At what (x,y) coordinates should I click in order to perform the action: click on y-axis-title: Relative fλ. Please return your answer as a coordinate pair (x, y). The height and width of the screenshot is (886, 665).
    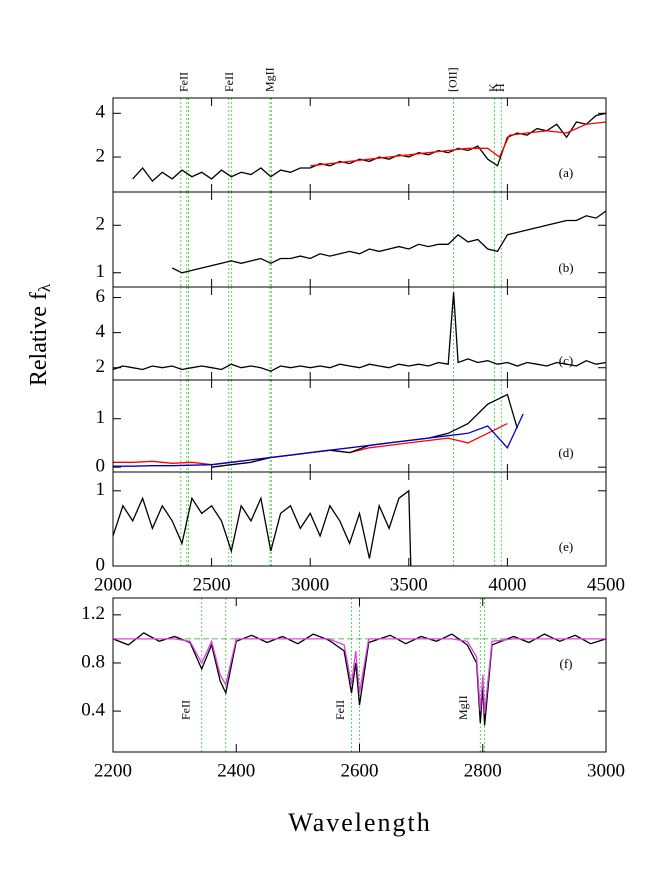
    Looking at the image, I should click on (40, 334).